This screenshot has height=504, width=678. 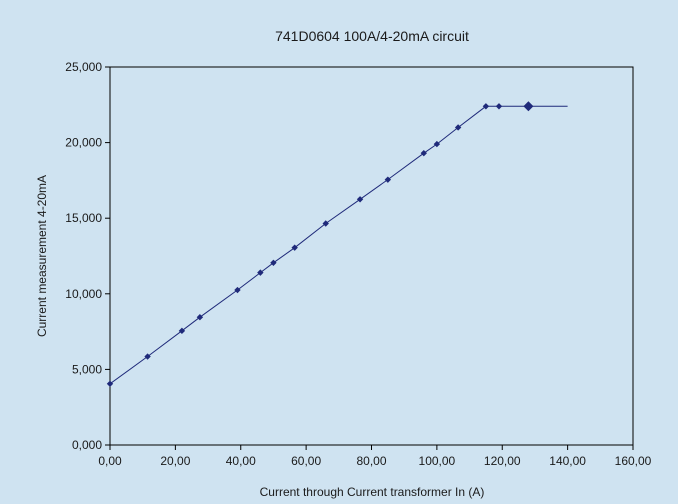 What do you see at coordinates (83, 67) in the screenshot?
I see `y-tick-label: 25,000` at bounding box center [83, 67].